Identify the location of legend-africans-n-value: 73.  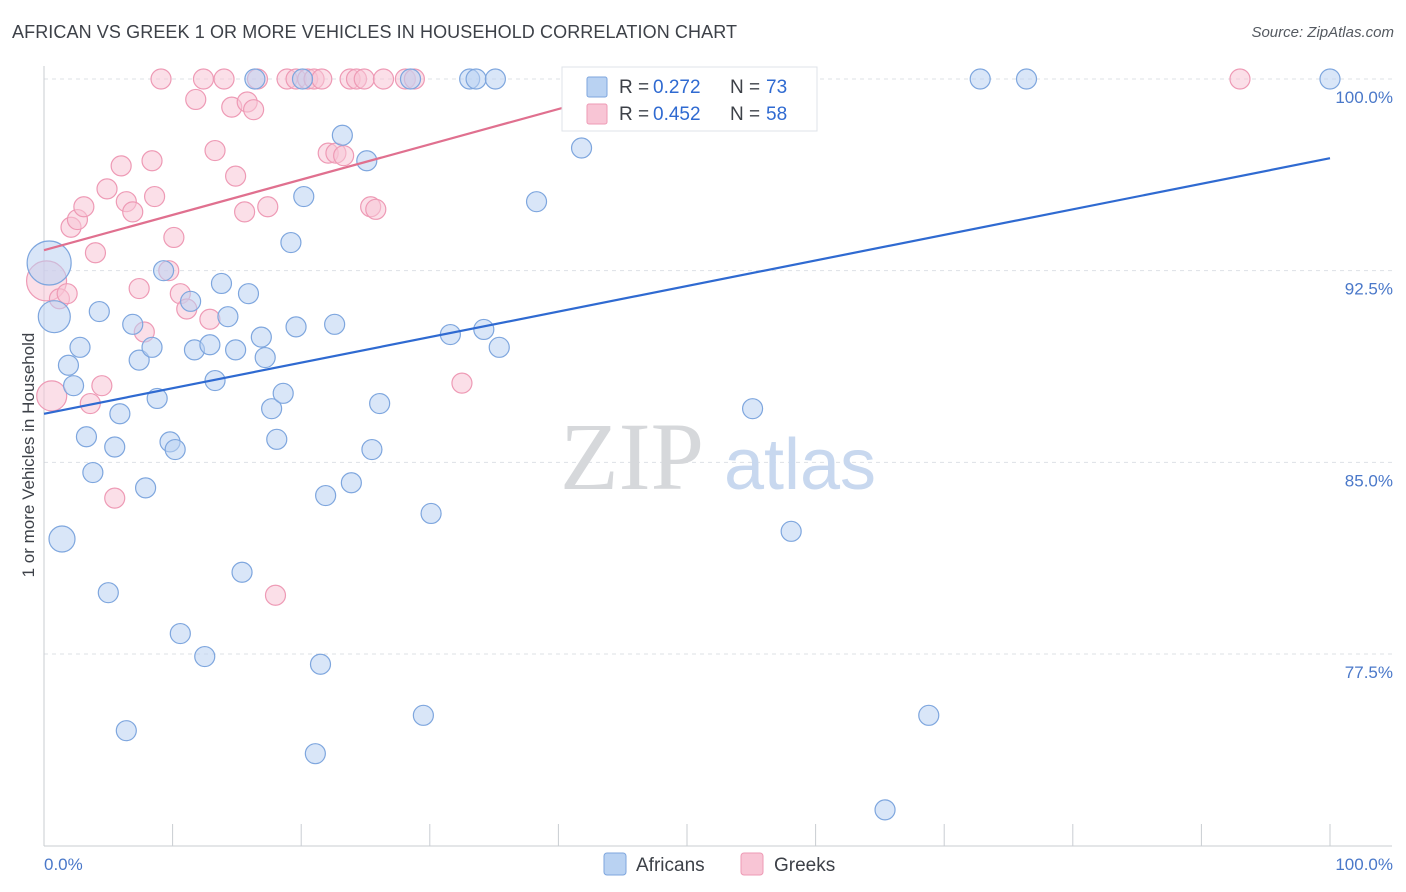
(776, 87).